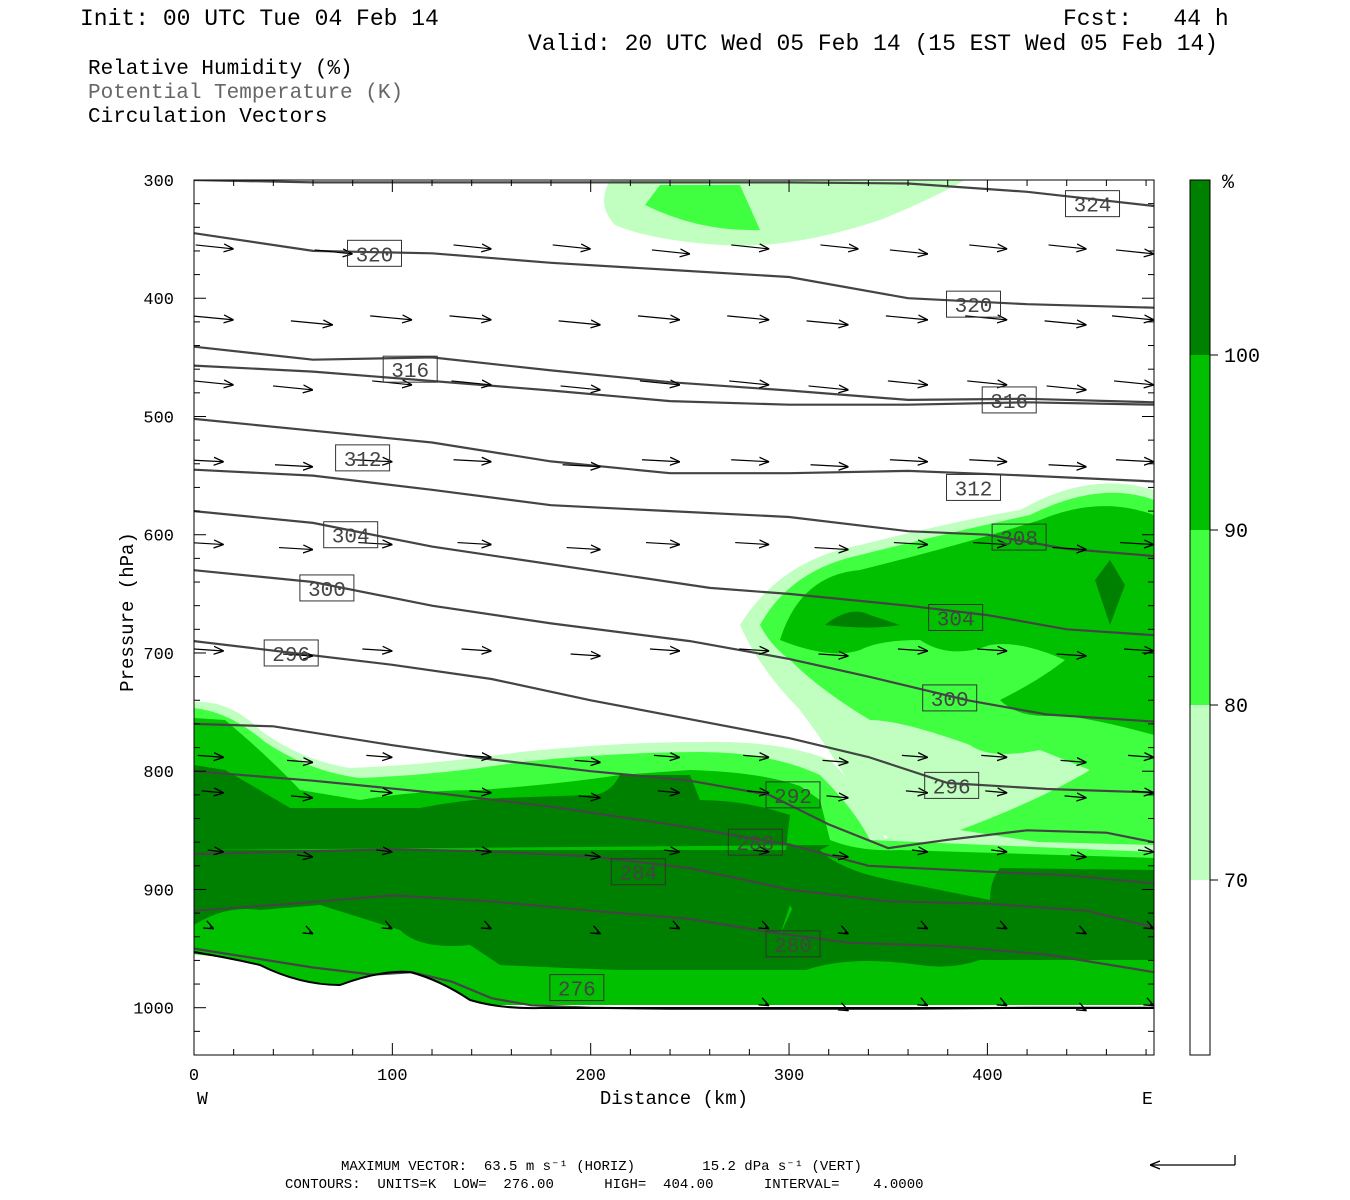  I want to click on contour-label-284: 284, so click(638, 872).